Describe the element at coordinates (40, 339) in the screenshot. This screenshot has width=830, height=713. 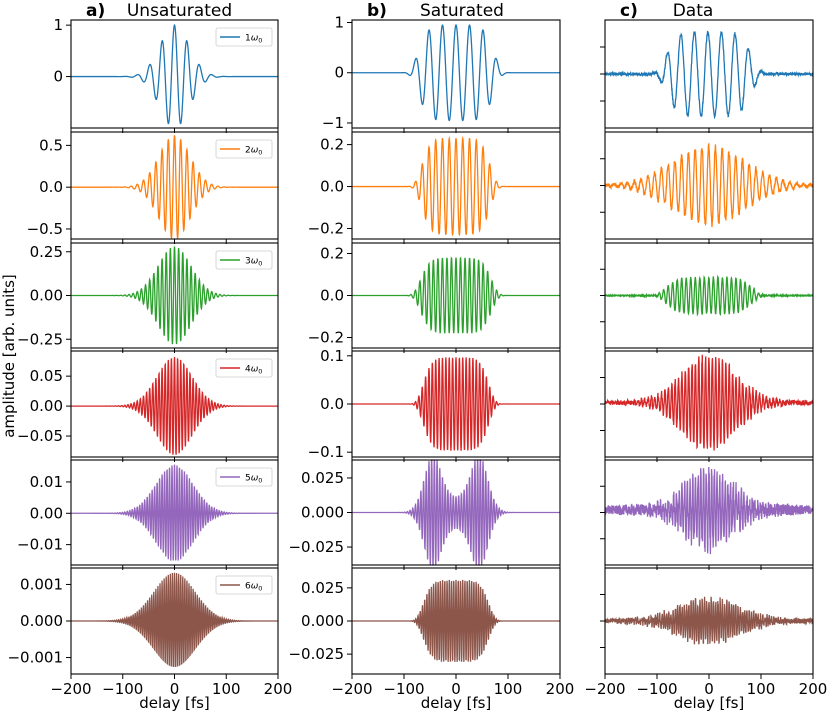
I see `y-tick-label: −0.25` at that location.